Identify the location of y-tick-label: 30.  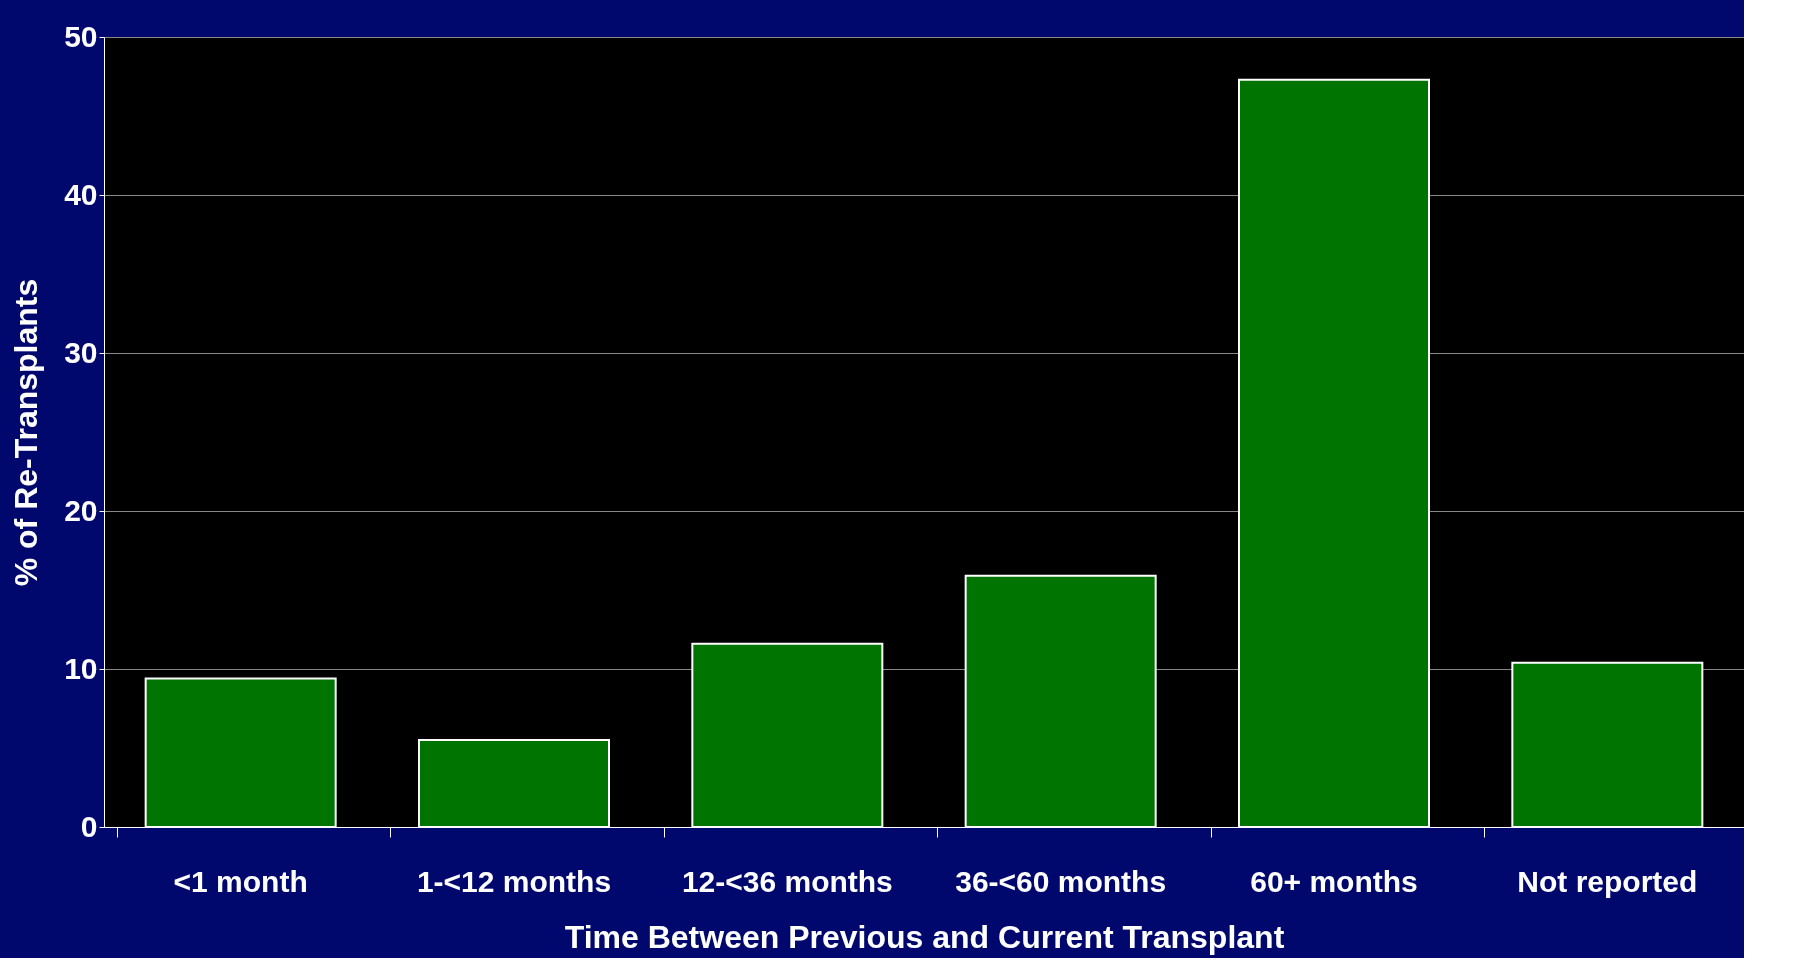
(81, 352).